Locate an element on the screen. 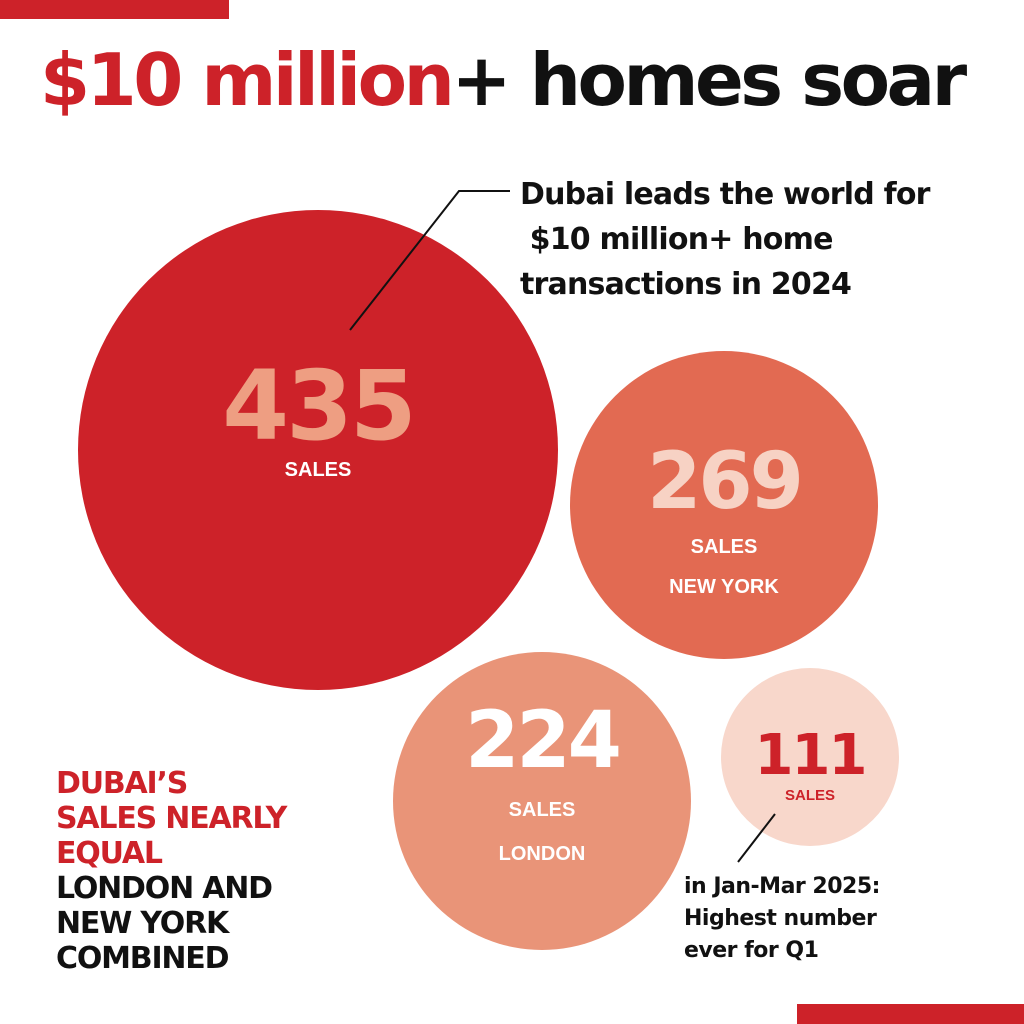 This screenshot has height=1024, width=1024. bubble-new-york: 269 SALES NEW YORK is located at coordinates (724, 505).